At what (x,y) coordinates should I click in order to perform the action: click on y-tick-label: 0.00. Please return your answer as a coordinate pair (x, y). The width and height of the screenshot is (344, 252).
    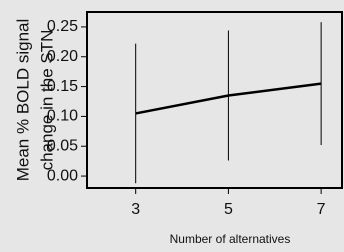
    Looking at the image, I should click on (62, 175).